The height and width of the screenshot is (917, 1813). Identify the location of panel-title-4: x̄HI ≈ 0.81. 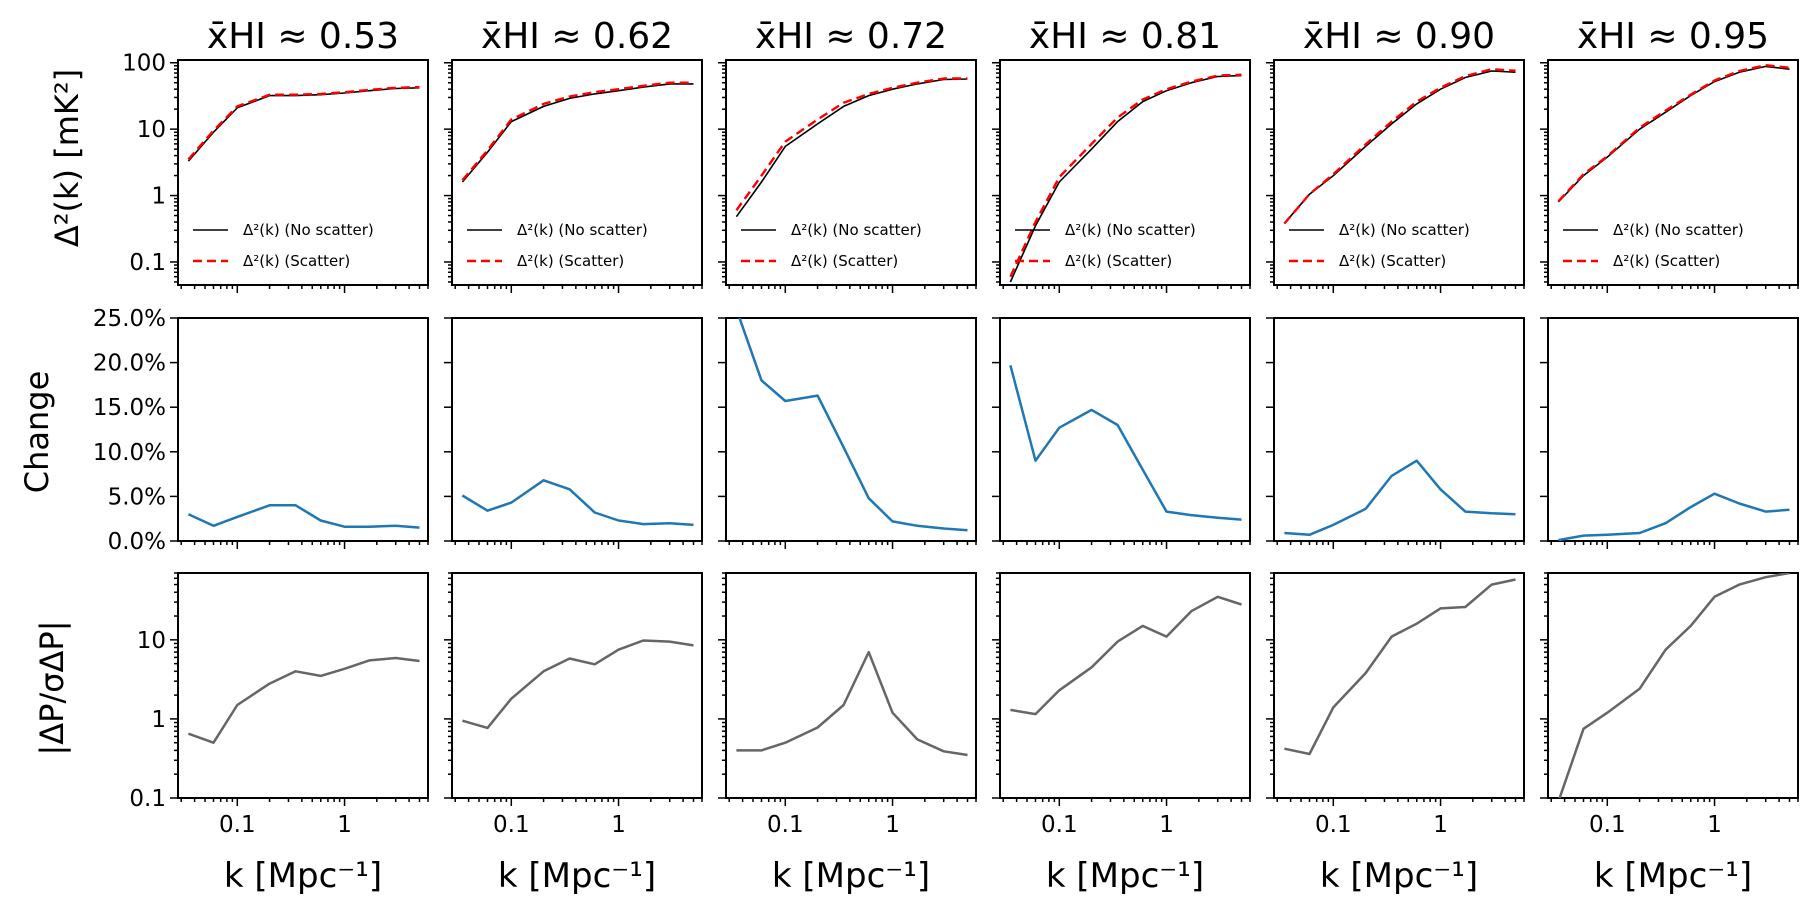
(1125, 36).